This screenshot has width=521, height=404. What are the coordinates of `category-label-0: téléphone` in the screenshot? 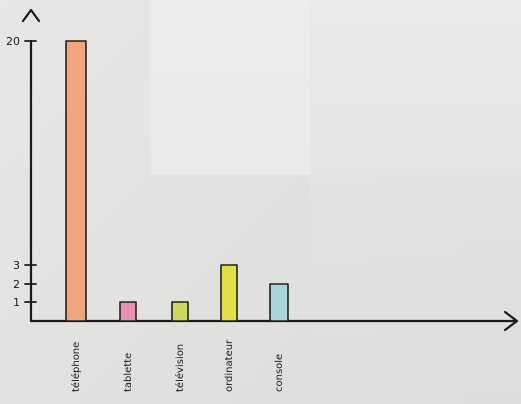 It's located at (76, 367).